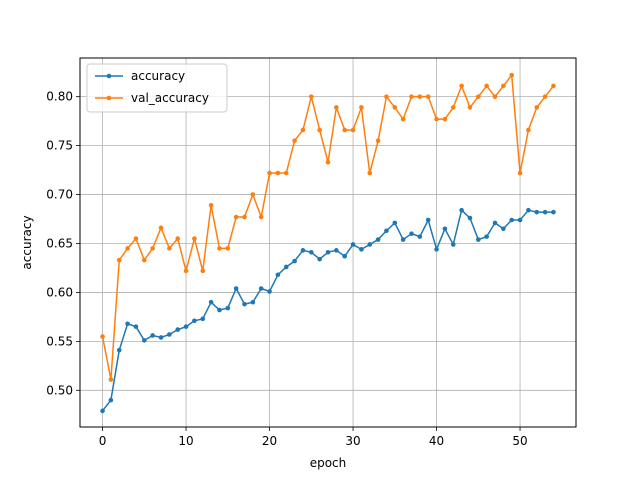 The image size is (640, 480). Describe the element at coordinates (157, 88) in the screenshot. I see `legend: accuracy val_accuracy` at that location.